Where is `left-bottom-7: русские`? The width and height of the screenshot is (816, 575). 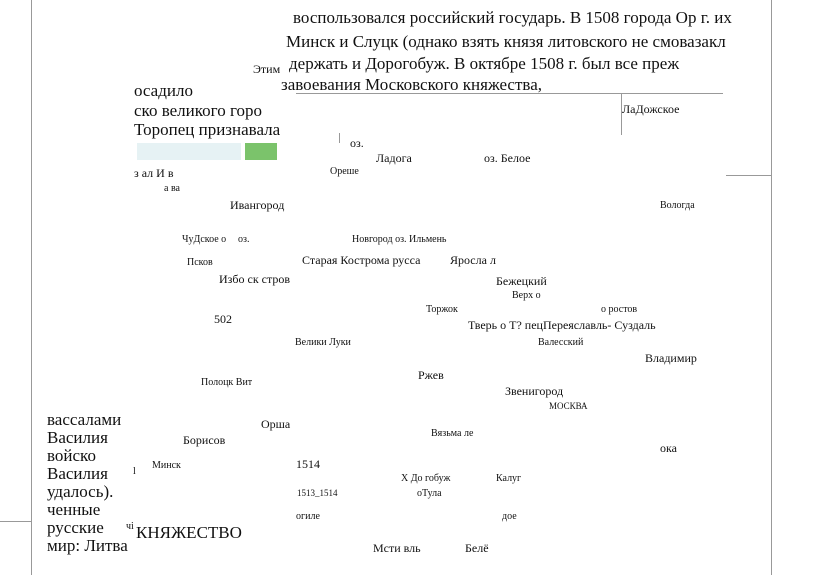
left-bottom-7: русские is located at coordinates (75, 527).